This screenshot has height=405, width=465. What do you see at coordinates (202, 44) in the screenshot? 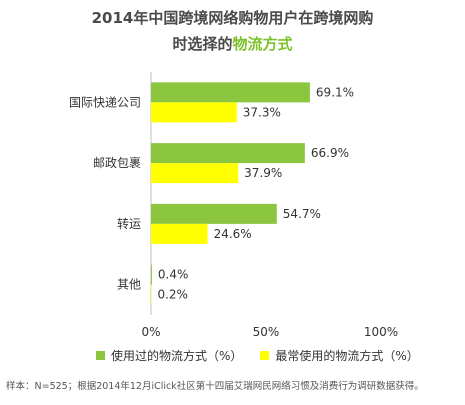
I see `chart-title-prefix: 时选择的` at bounding box center [202, 44].